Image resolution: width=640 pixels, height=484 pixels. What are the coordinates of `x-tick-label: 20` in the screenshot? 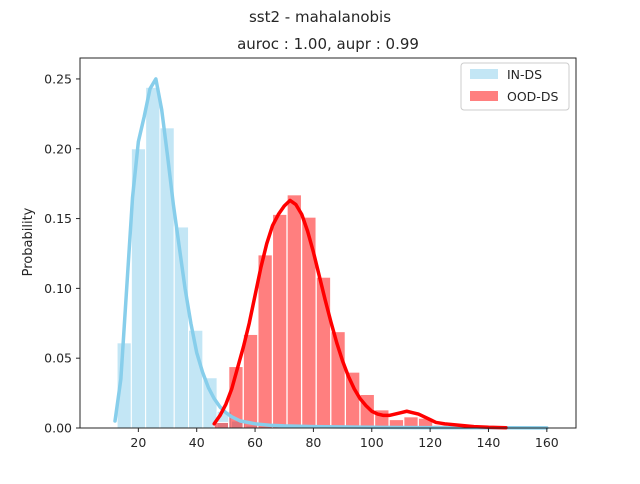 It's located at (138, 442).